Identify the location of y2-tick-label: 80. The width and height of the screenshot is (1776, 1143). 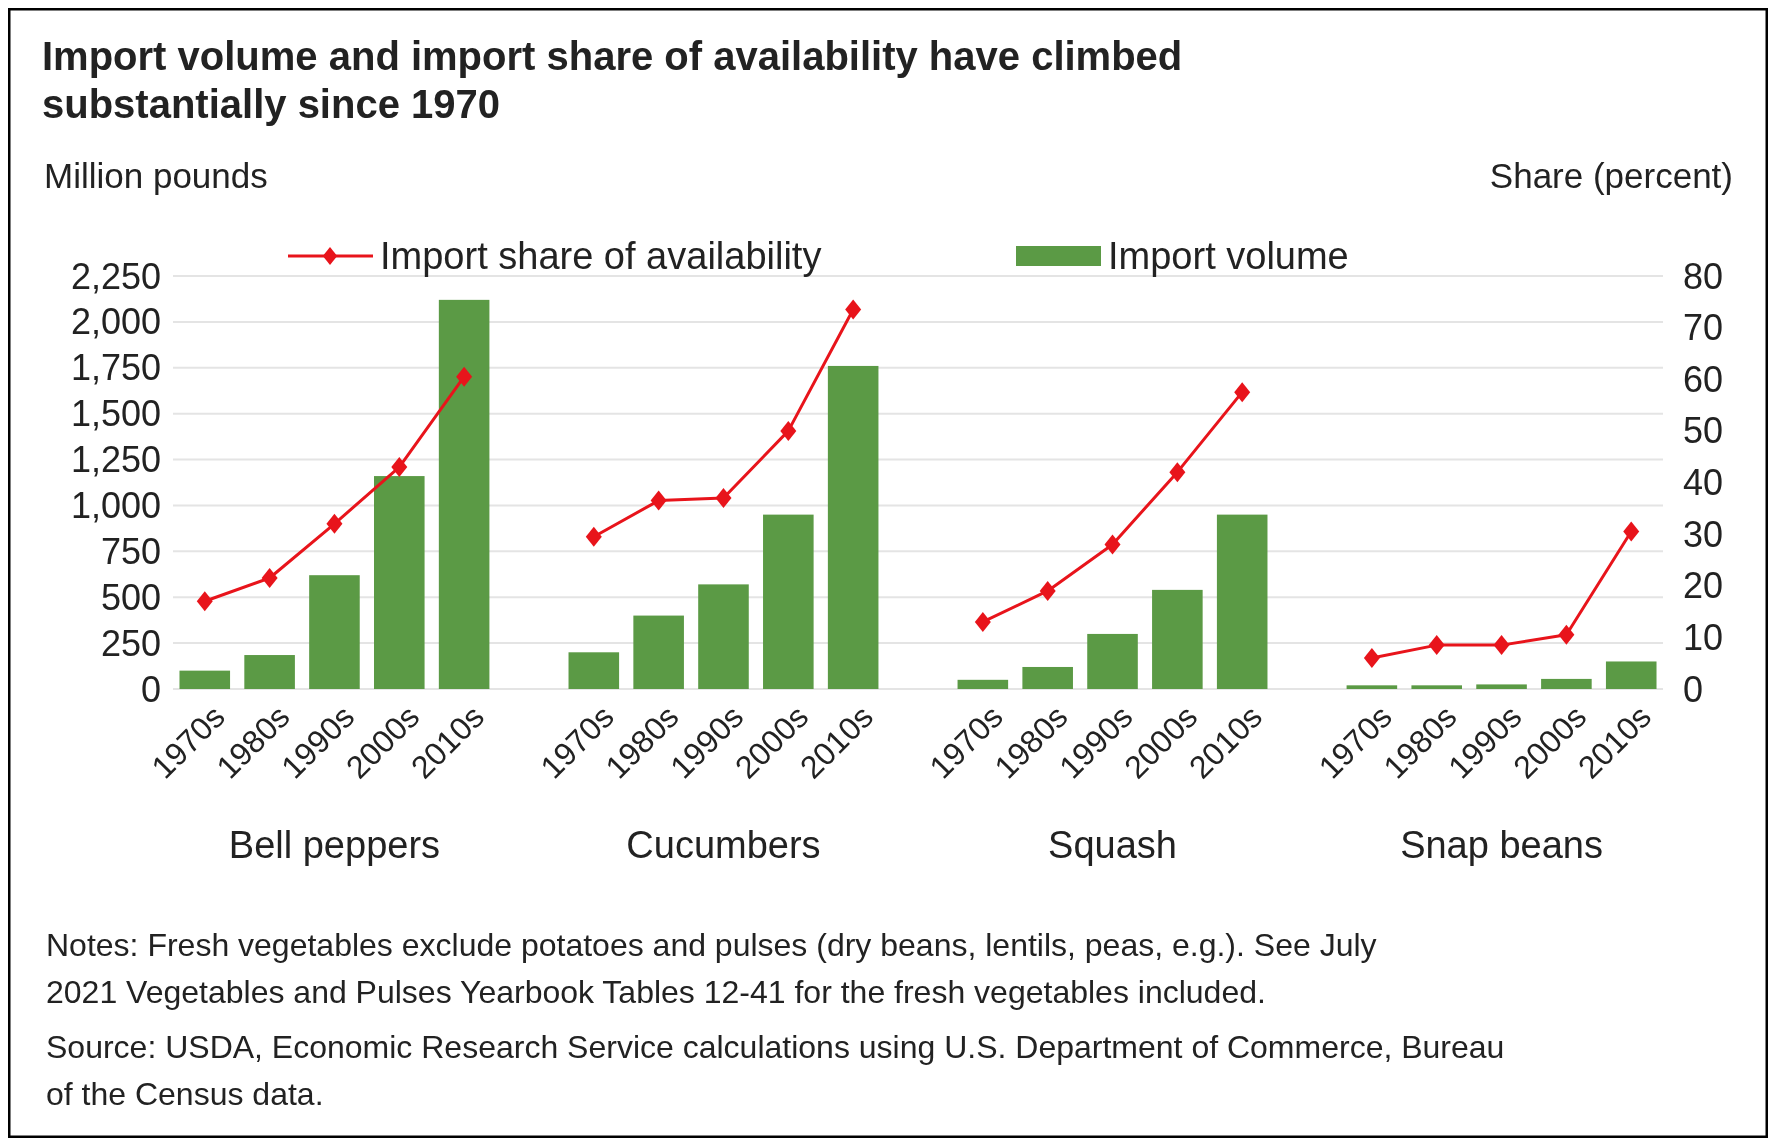
(1703, 276).